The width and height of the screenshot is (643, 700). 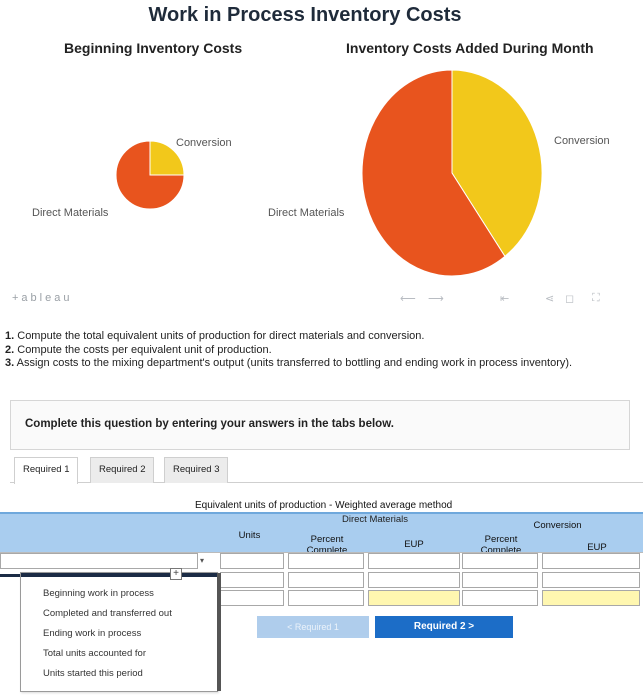 What do you see at coordinates (305, 15) in the screenshot?
I see `viz-title: Work in Process Inventory Costs` at bounding box center [305, 15].